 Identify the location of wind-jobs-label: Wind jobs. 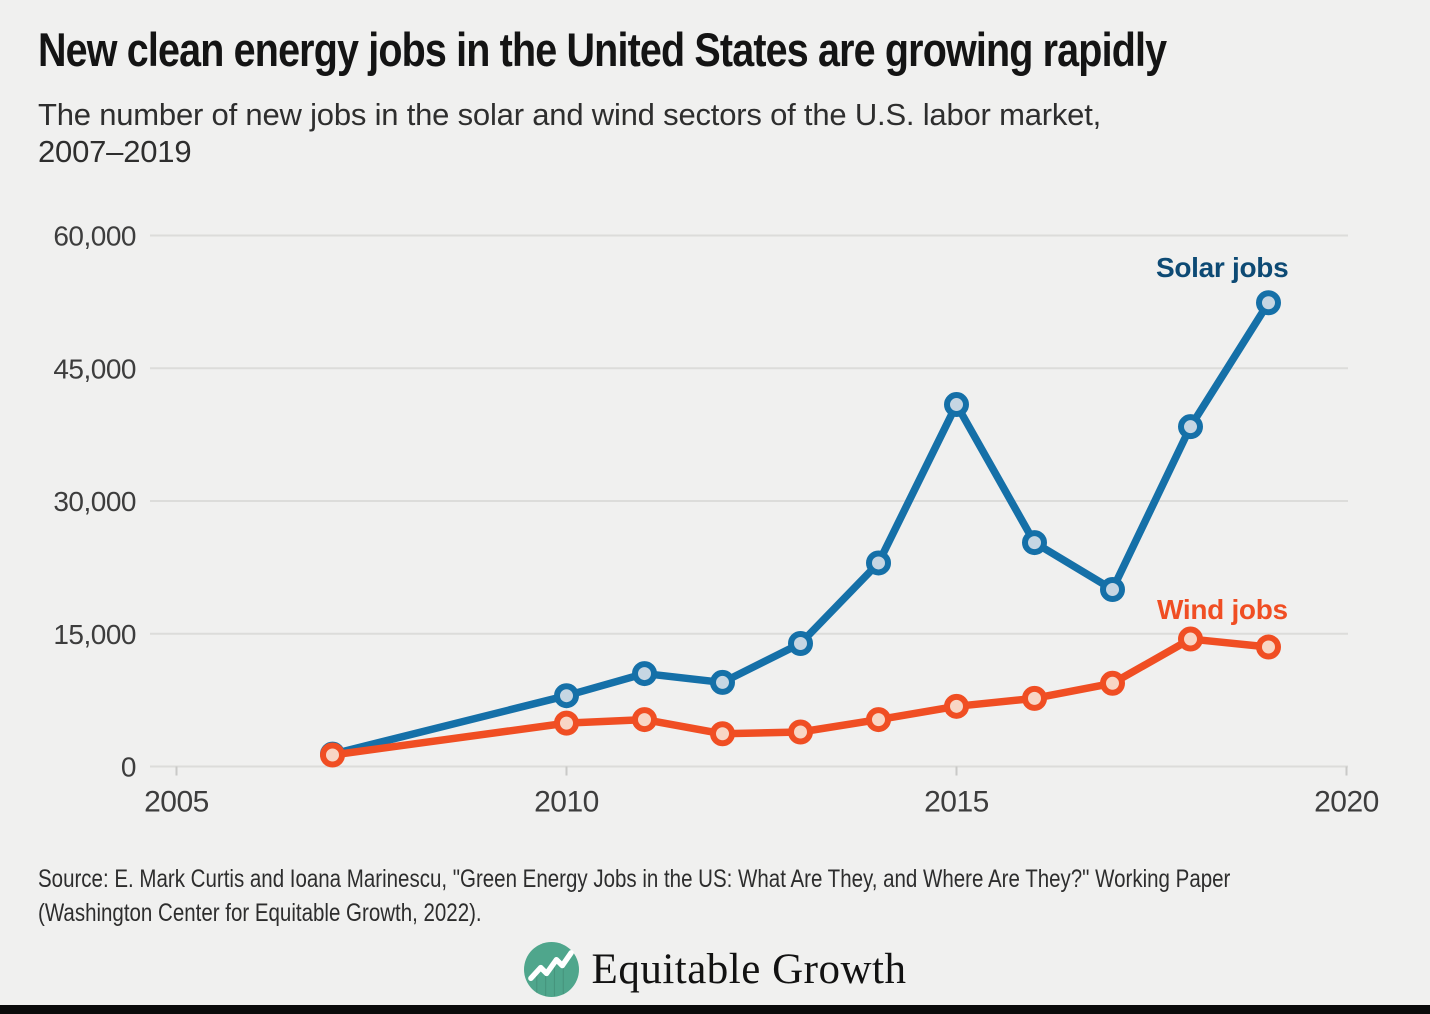
(1222, 609).